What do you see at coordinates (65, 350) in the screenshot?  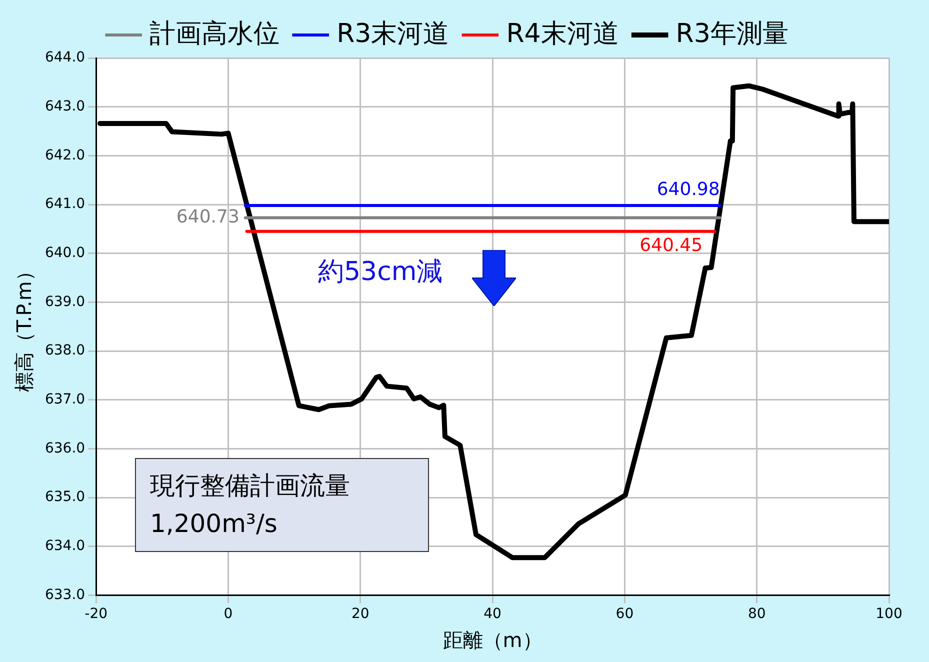 I see `y-tick-label: 638.0` at bounding box center [65, 350].